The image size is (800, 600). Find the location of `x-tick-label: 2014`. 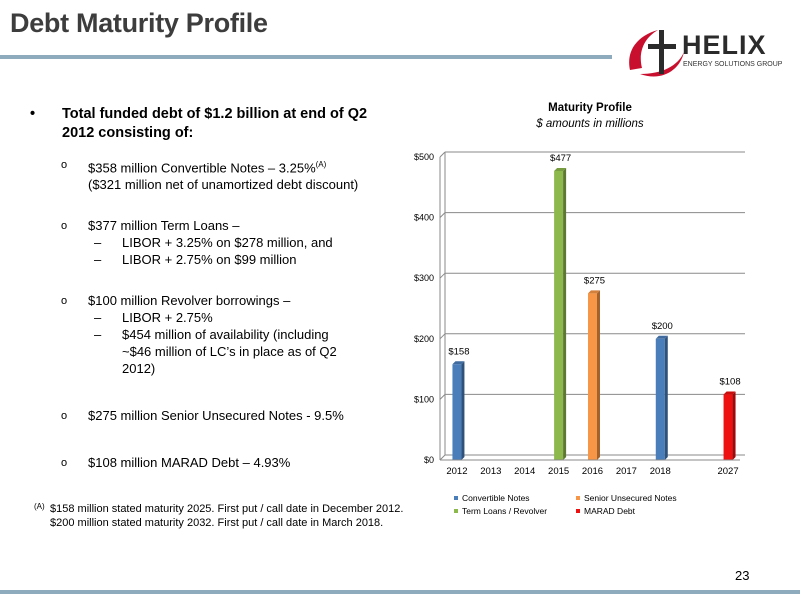

x-tick-label: 2014 is located at coordinates (524, 471).